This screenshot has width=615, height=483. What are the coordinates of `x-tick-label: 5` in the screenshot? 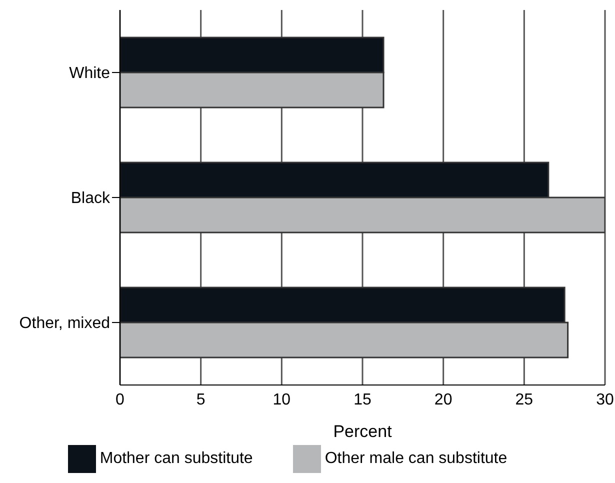 It's located at (201, 399).